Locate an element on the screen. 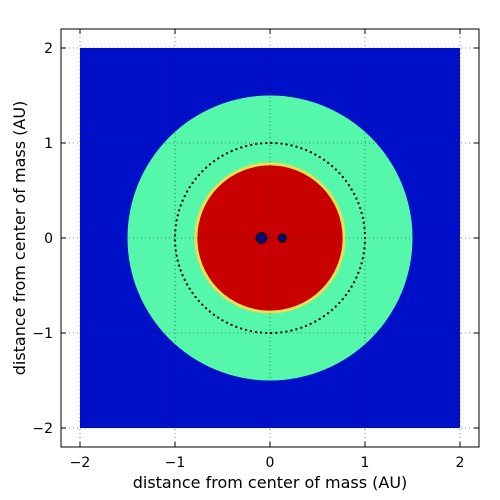  y-tick-label-1: −1 is located at coordinates (42, 334).